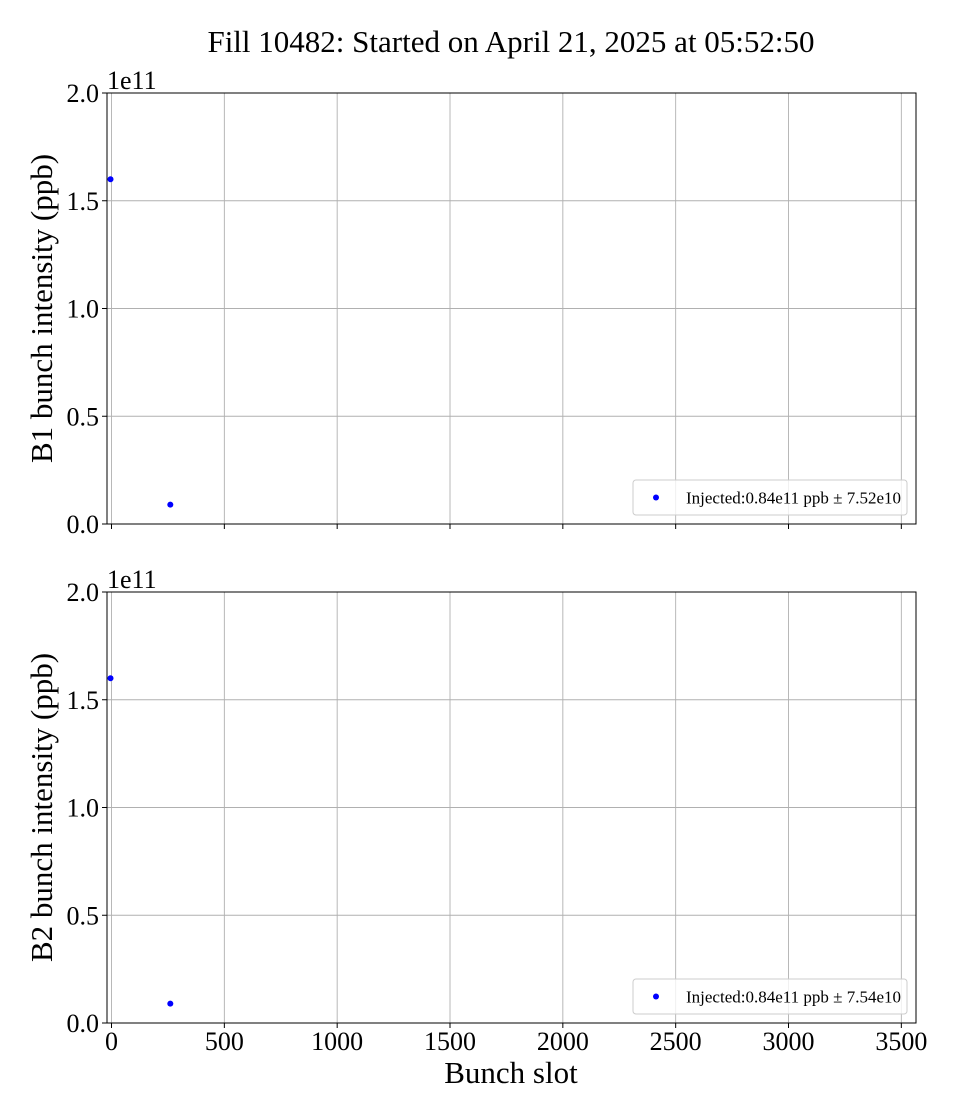 The height and width of the screenshot is (1120, 960). What do you see at coordinates (41, 308) in the screenshot?
I see `y-axis-label: B1 bunch intensity (ppb)` at bounding box center [41, 308].